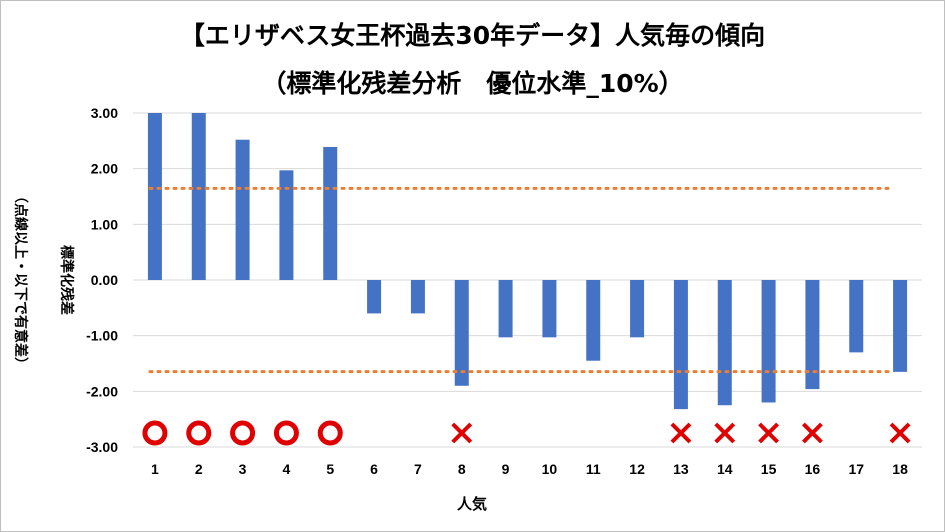 This screenshot has height=532, width=945. I want to click on x-tick-label: 15, so click(769, 469).